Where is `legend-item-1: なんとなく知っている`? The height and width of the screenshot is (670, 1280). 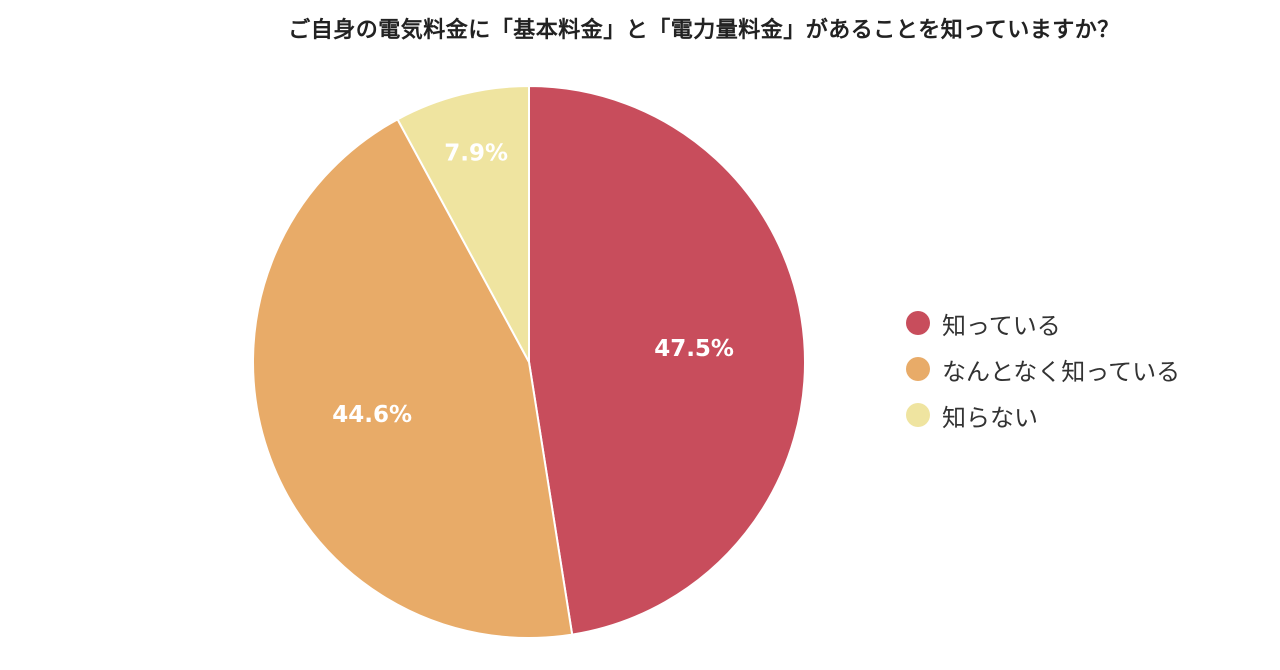 legend-item-1: なんとなく知っている is located at coordinates (1043, 369).